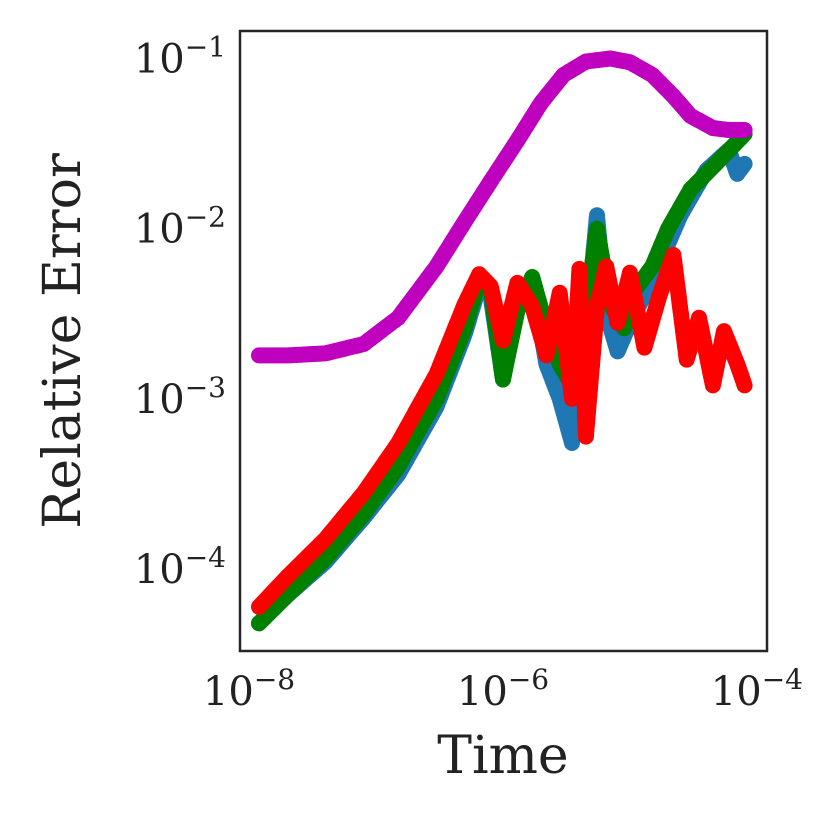 The height and width of the screenshot is (830, 830). What do you see at coordinates (180, 397) in the screenshot?
I see `y-tick-label: 10⁻³` at bounding box center [180, 397].